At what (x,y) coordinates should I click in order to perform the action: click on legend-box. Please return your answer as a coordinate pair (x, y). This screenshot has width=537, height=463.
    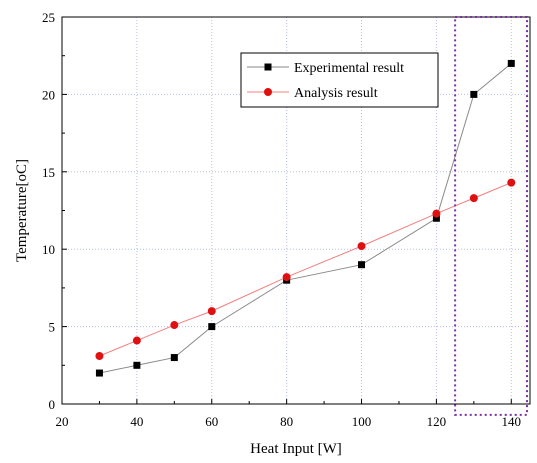
    Looking at the image, I should click on (339, 80).